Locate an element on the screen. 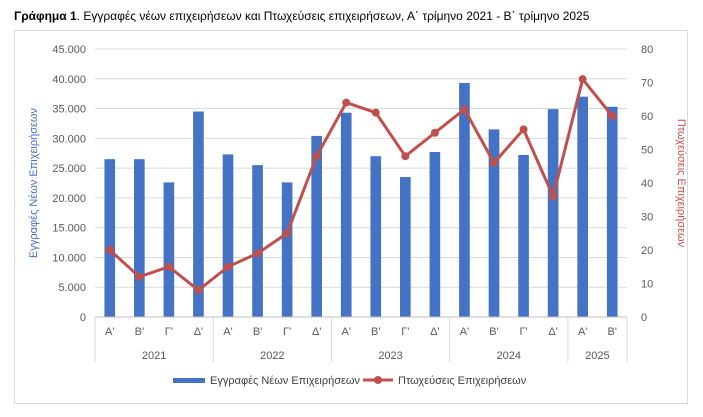 This screenshot has width=703, height=417. y2-tick-label: 30 is located at coordinates (647, 218).